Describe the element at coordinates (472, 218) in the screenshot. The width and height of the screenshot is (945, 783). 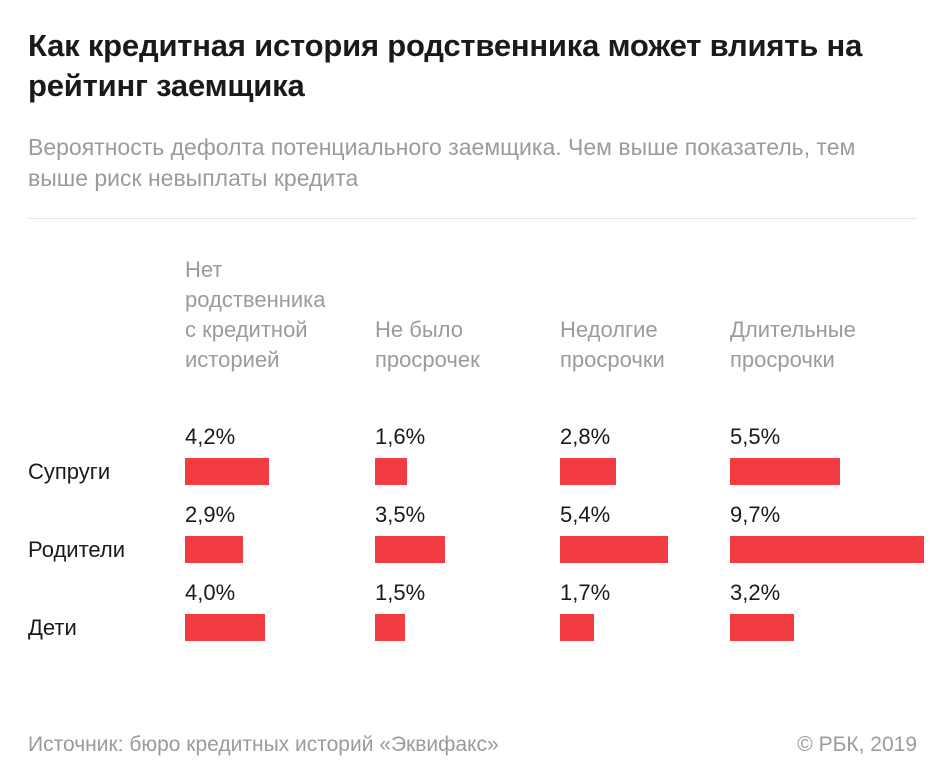
I see `top-divider` at that location.